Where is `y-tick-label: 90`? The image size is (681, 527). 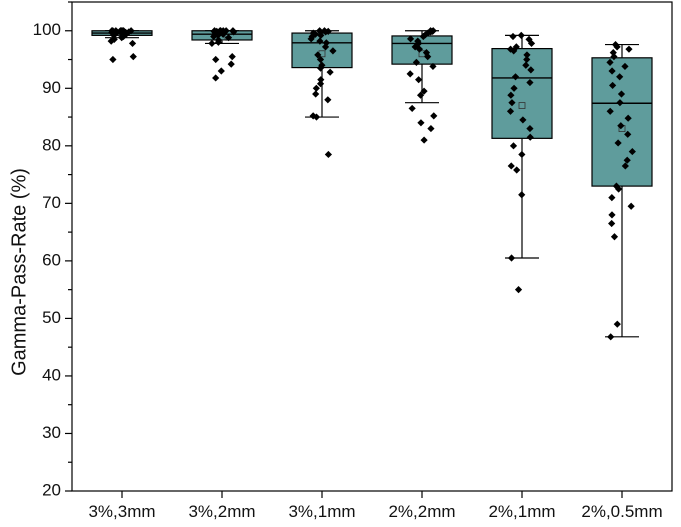
y-tick-label: 90 is located at coordinates (51, 87).